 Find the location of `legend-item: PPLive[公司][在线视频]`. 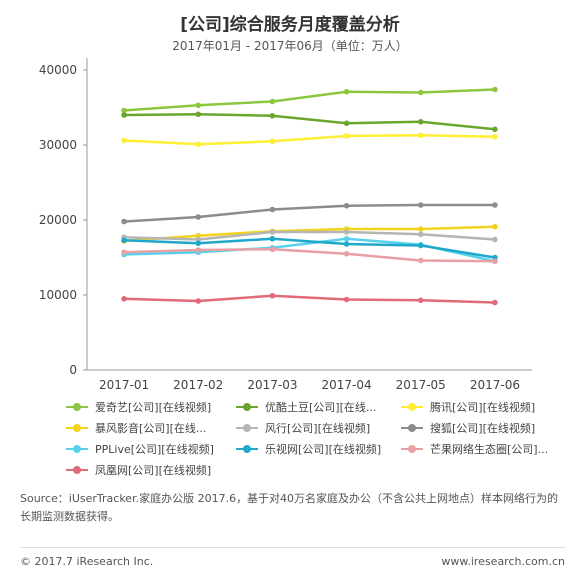

legend-item: PPLive[公司][在线视频] is located at coordinates (140, 449).